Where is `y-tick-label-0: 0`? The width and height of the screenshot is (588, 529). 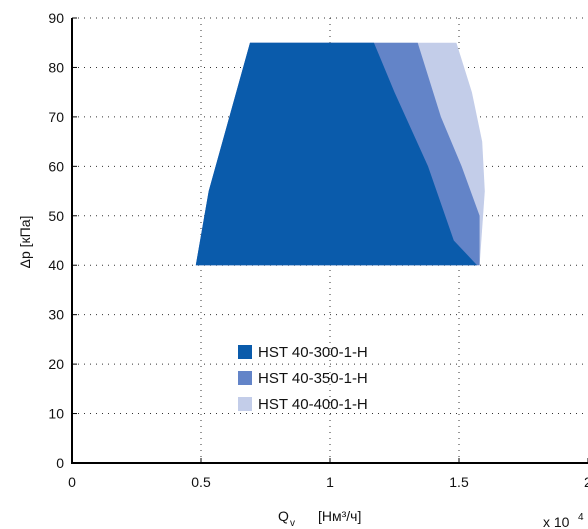
y-tick-label-0: 0 is located at coordinates (60, 463).